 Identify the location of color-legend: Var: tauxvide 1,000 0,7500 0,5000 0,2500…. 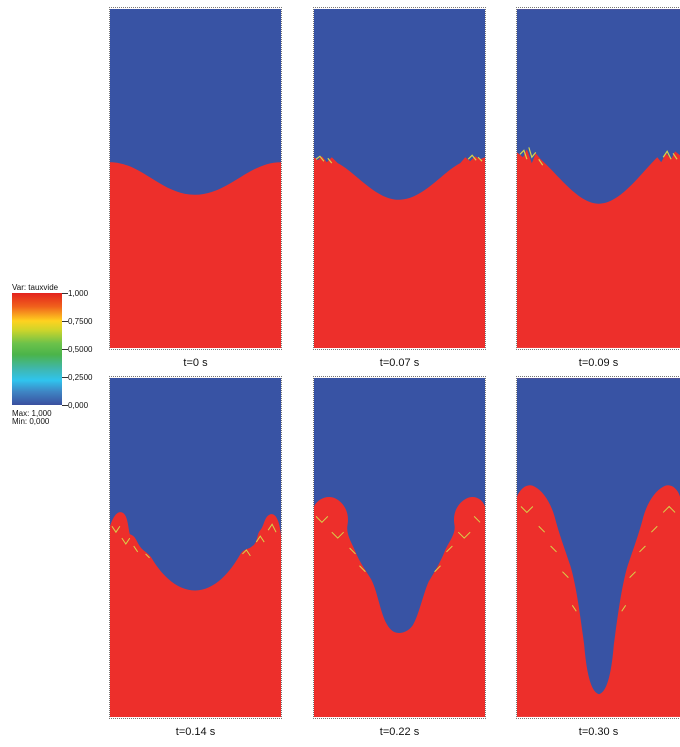
(50, 354).